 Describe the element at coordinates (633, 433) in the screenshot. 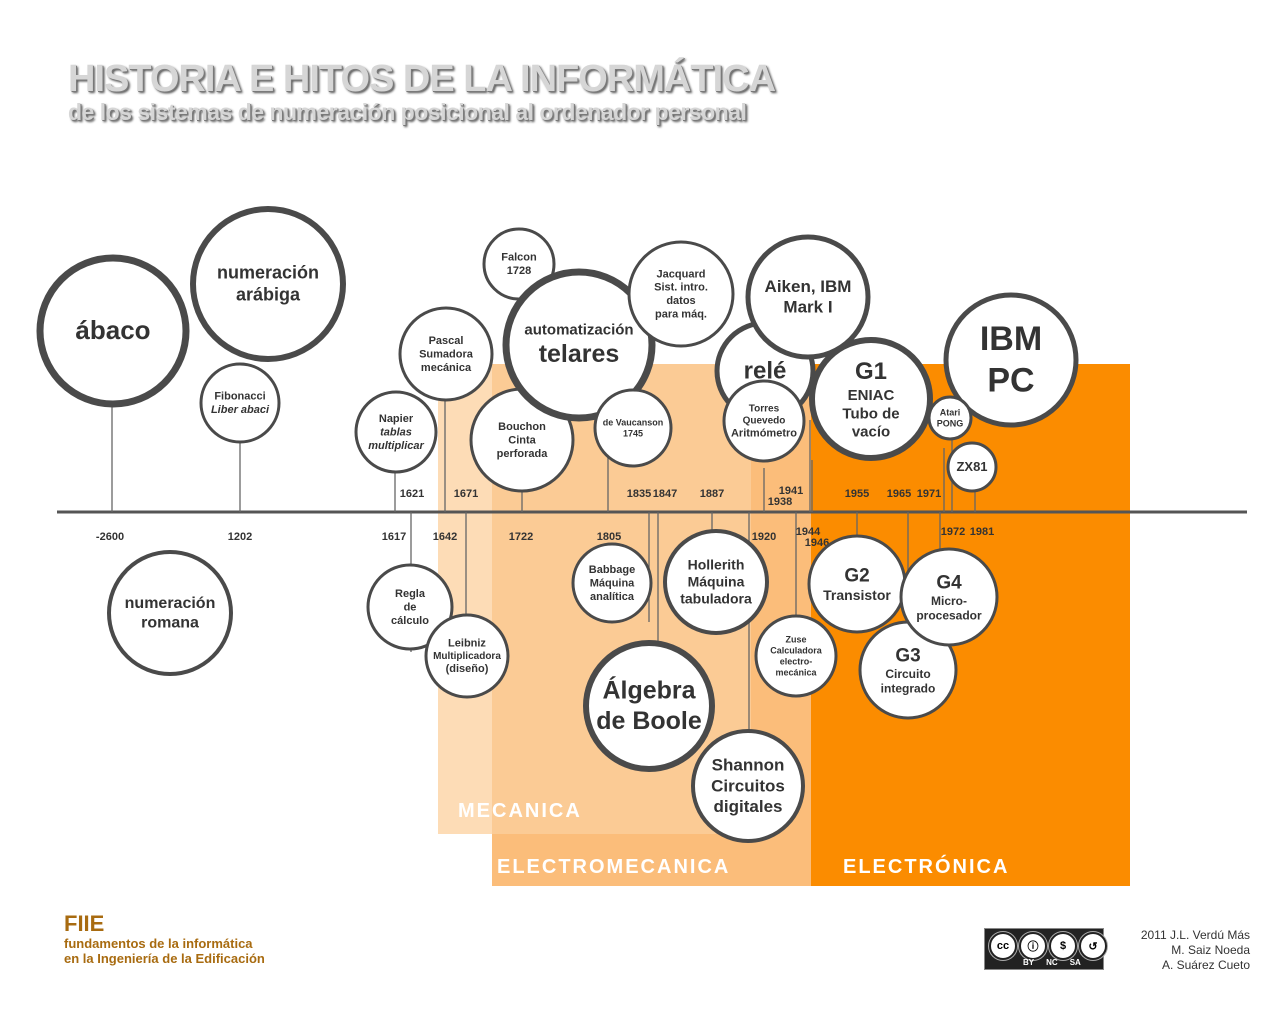

I see `milestone-text: 1745` at that location.